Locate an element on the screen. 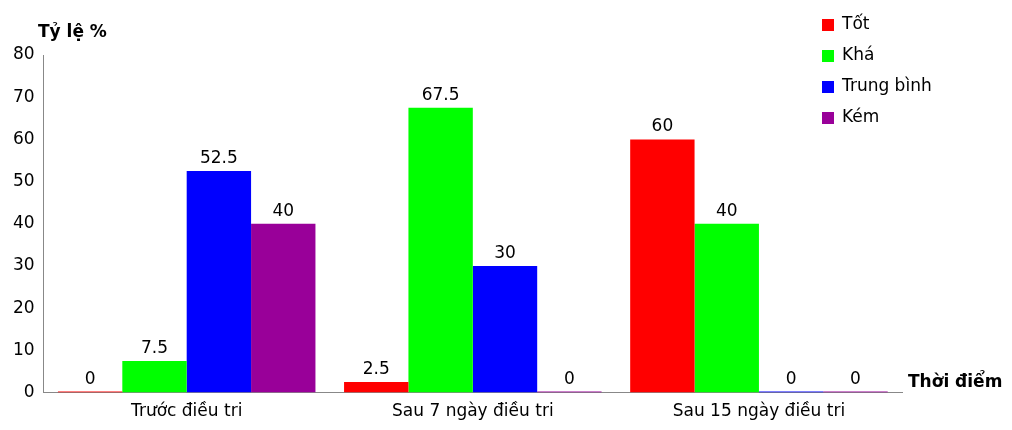 This screenshot has height=430, width=1012. y-tick-label: 0 is located at coordinates (29, 391).